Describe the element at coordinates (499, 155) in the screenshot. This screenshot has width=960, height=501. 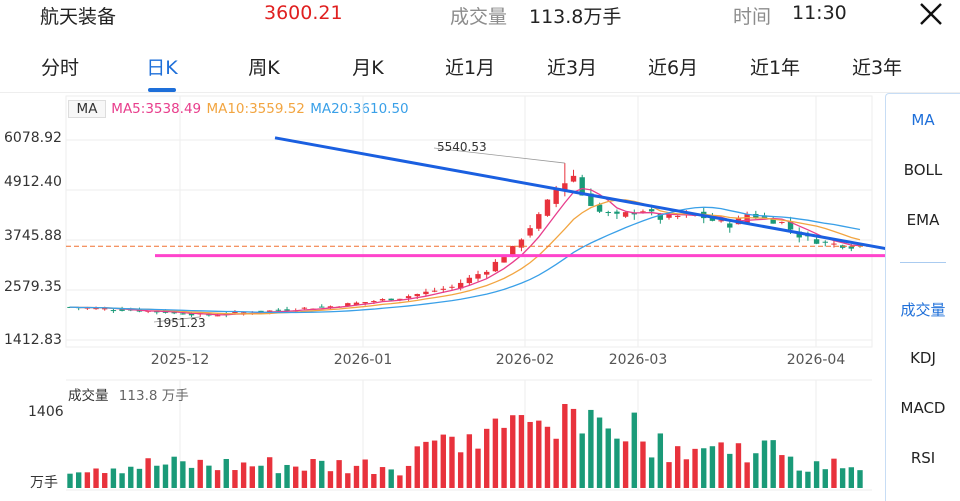
I see `high-pointer` at that location.